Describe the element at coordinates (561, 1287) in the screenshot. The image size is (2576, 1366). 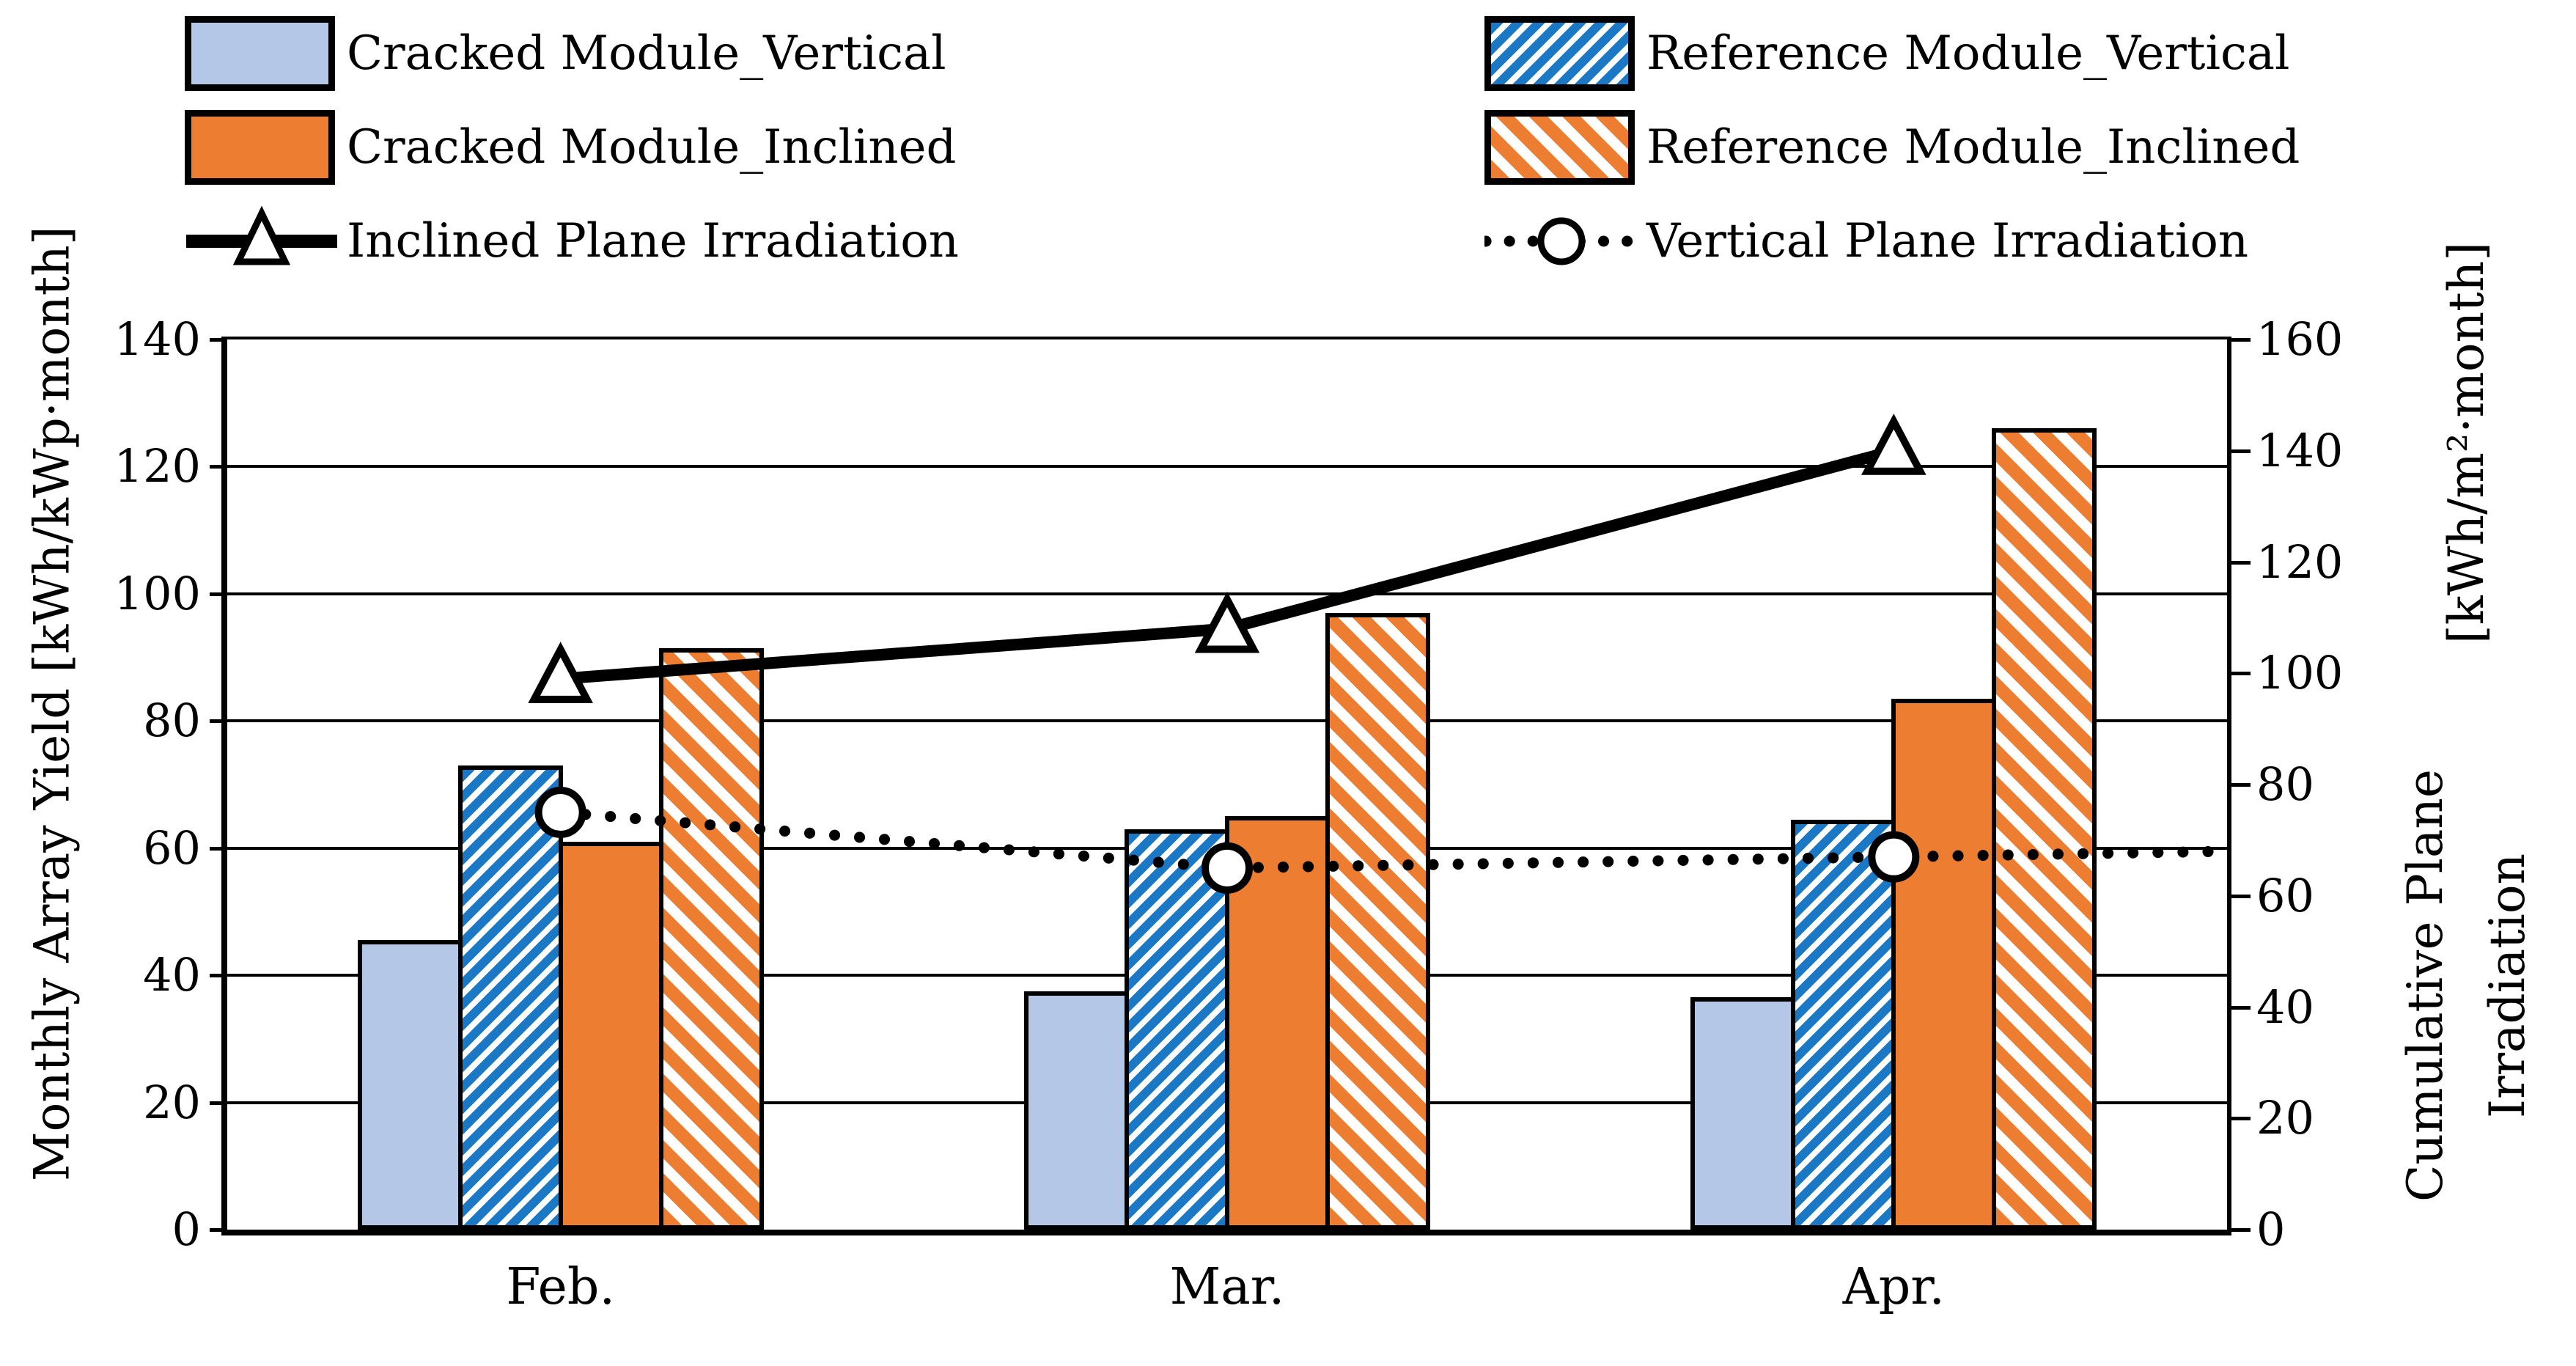
I see `x-label-Feb: Feb.` at that location.